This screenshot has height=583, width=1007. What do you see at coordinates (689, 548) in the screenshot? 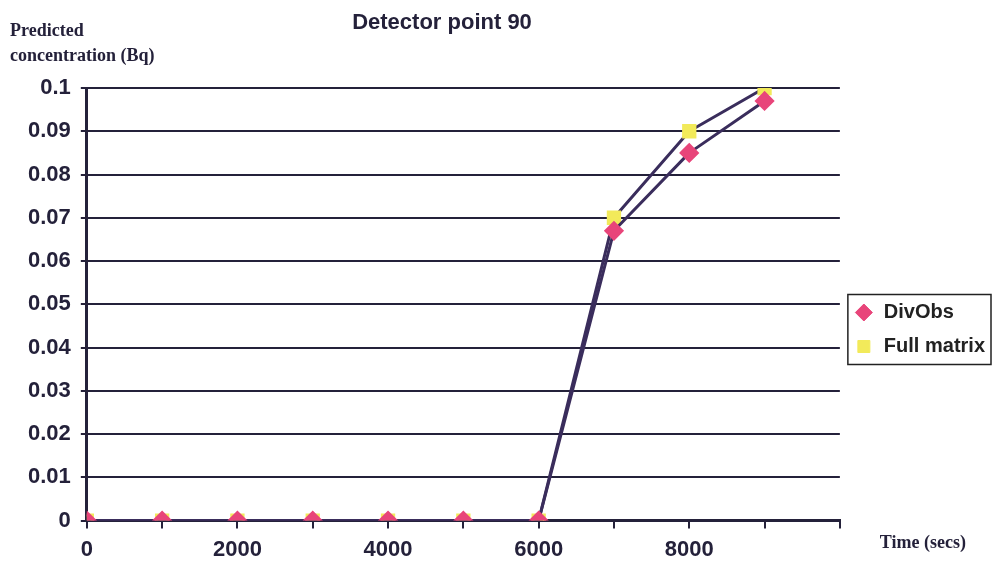
I see `x-tick-label: 8000` at bounding box center [689, 548].